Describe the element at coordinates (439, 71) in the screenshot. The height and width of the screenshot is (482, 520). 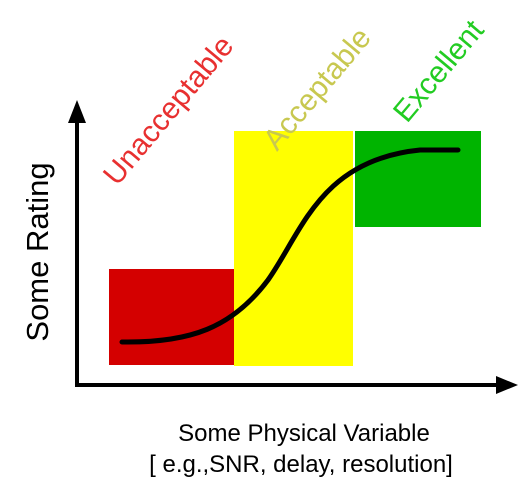
I see `excellent-label: Excellent` at that location.